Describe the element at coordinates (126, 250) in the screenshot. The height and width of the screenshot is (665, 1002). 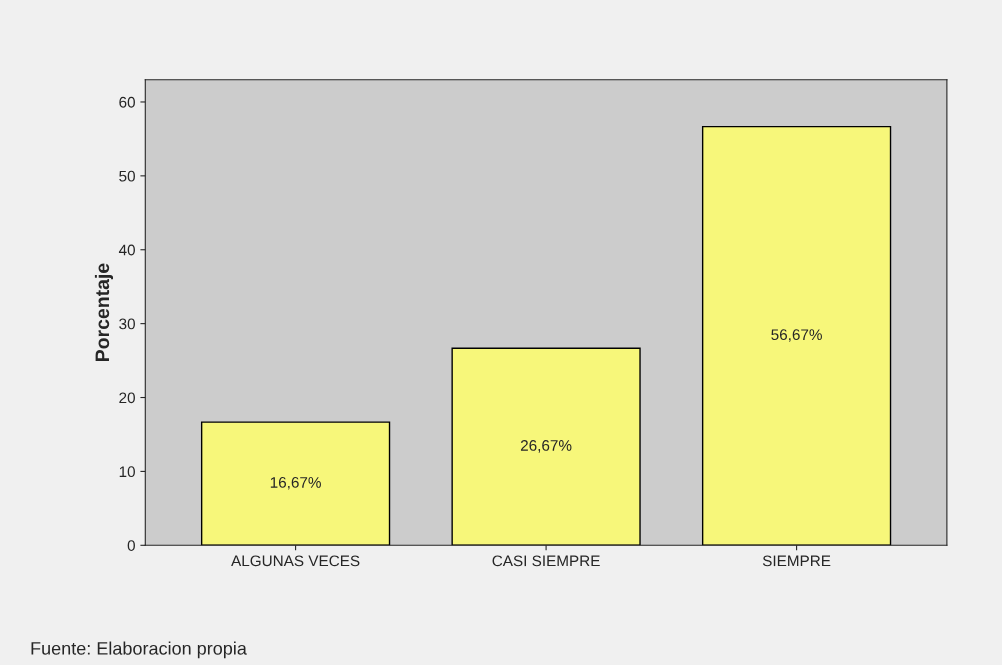
I see `y-tick-label: 40` at that location.